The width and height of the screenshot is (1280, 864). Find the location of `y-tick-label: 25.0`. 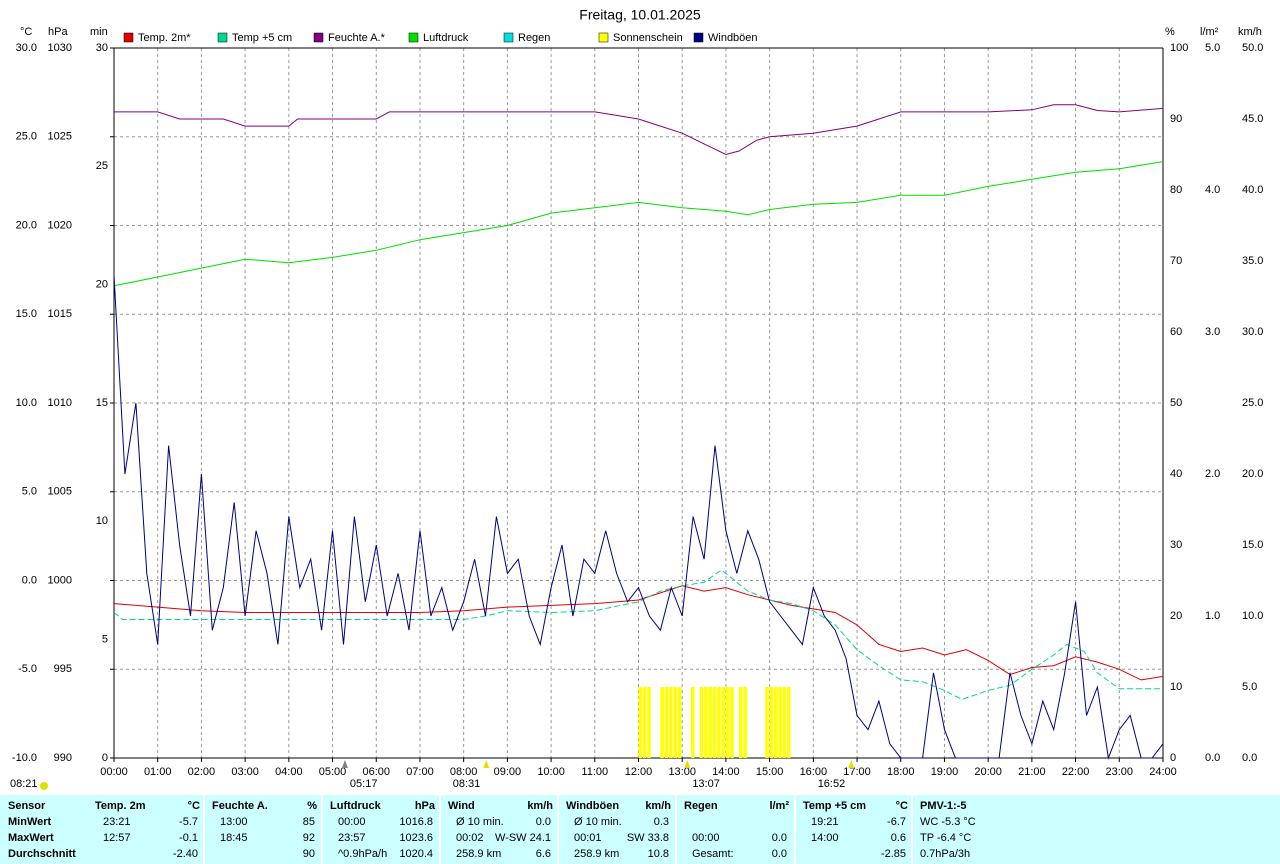

y-tick-label: 25.0 is located at coordinates (26, 137).